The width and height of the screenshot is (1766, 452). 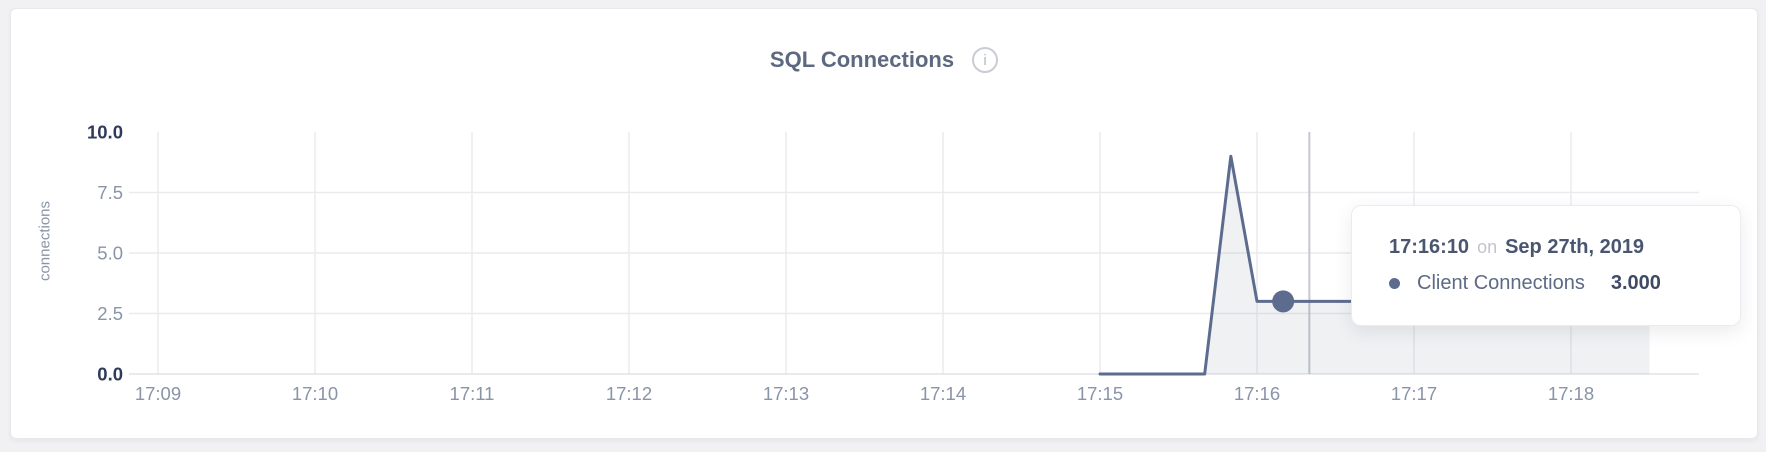 I want to click on tooltip-date: Sep 27th, 2019, so click(x=1575, y=247).